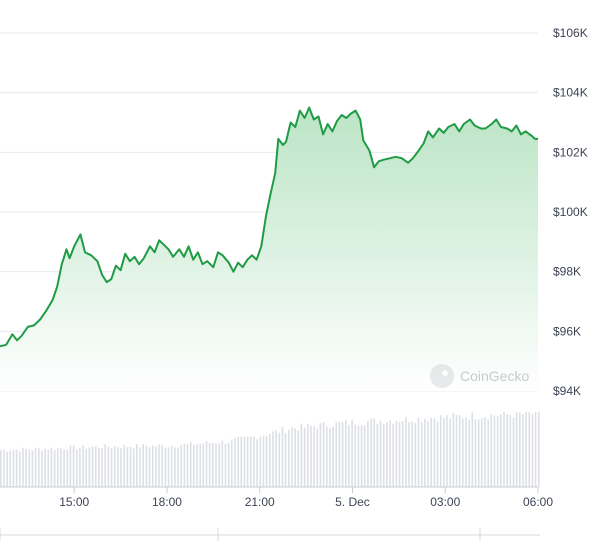 The width and height of the screenshot is (611, 546). Describe the element at coordinates (495, 376) in the screenshot. I see `watermark-text: CoinGecko` at that location.